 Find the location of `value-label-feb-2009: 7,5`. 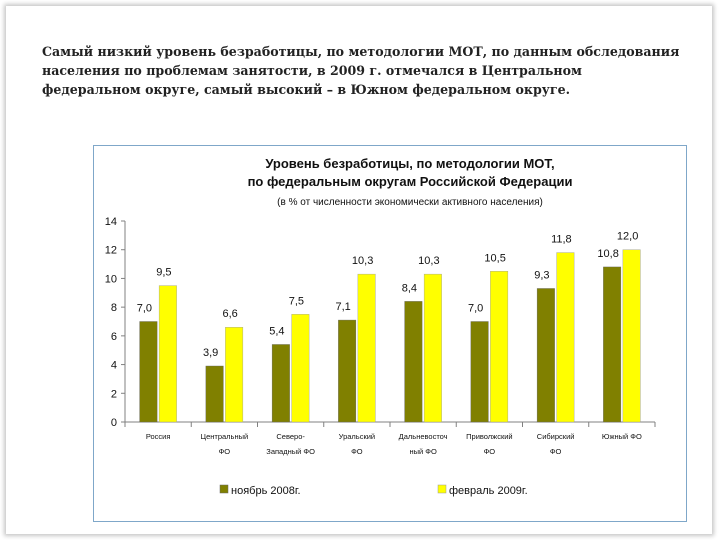

value-label-feb-2009: 7,5 is located at coordinates (296, 301).